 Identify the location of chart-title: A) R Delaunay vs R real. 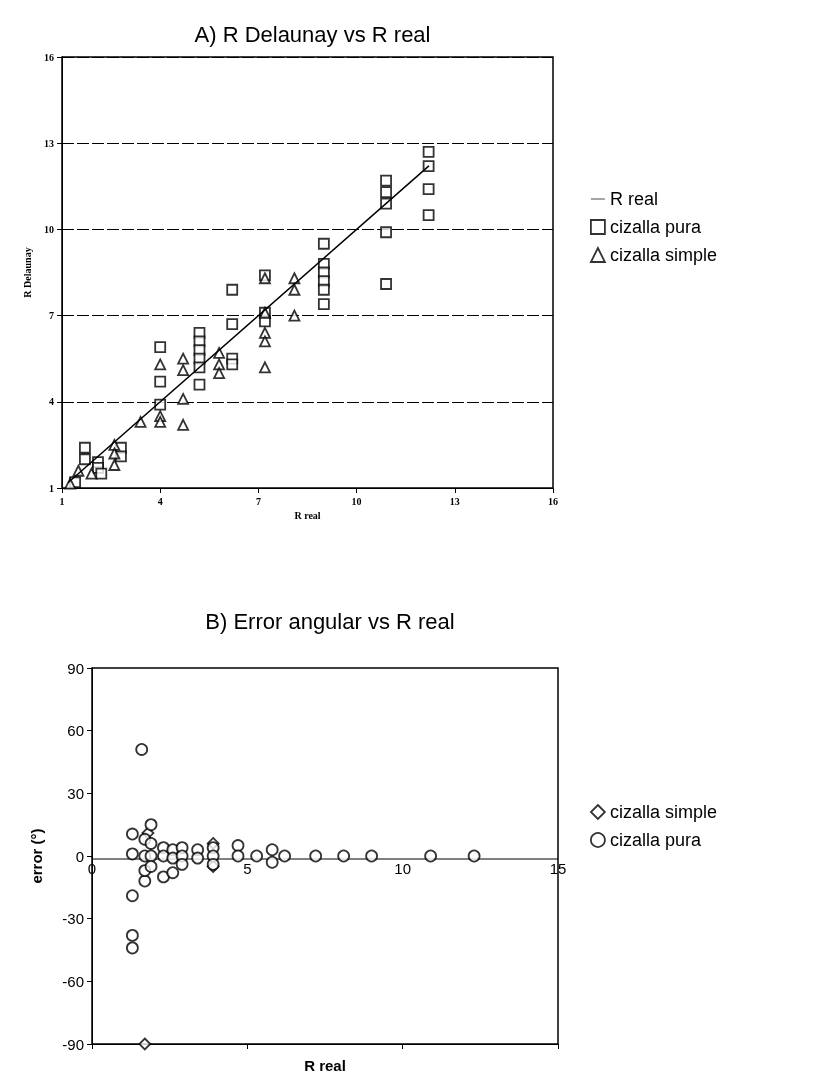
(312, 34).